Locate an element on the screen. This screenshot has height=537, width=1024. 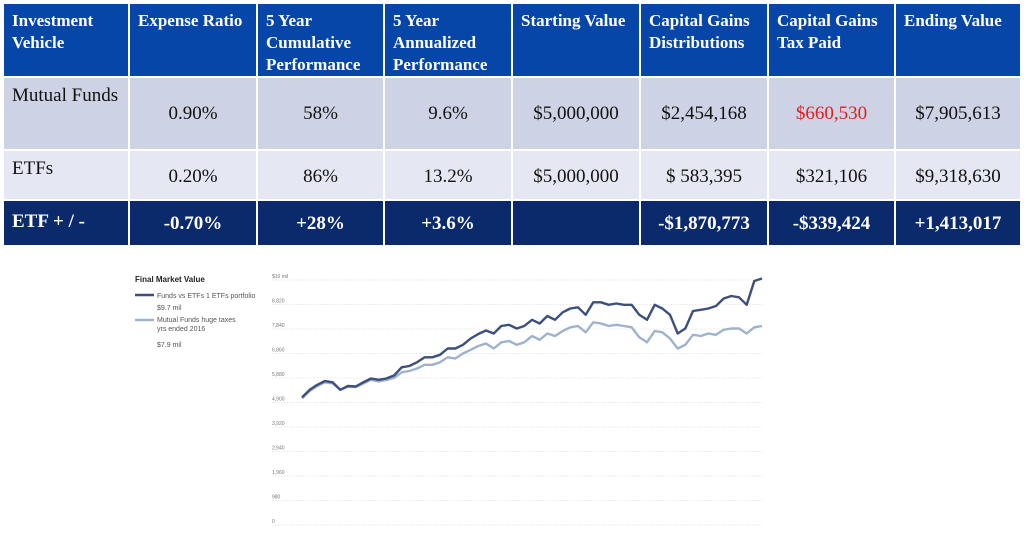
legend-value-etf: $9.7 mil is located at coordinates (169, 308).